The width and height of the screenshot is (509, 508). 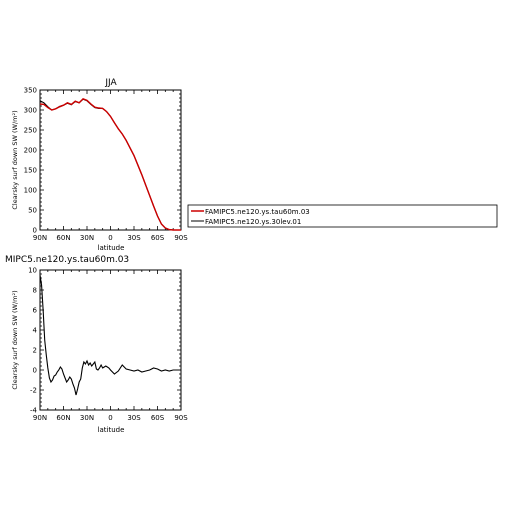 What do you see at coordinates (40, 418) in the screenshot?
I see `bottom-x-tick-label: 90N` at bounding box center [40, 418].